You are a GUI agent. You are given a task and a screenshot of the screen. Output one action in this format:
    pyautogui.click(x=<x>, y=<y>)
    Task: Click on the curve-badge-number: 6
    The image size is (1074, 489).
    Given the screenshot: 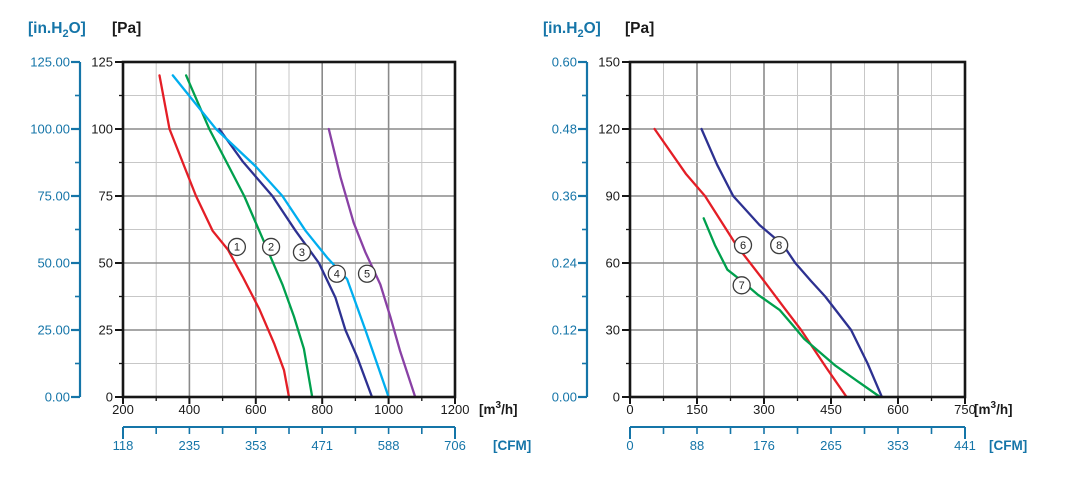 What is the action you would take?
    pyautogui.click(x=743, y=246)
    